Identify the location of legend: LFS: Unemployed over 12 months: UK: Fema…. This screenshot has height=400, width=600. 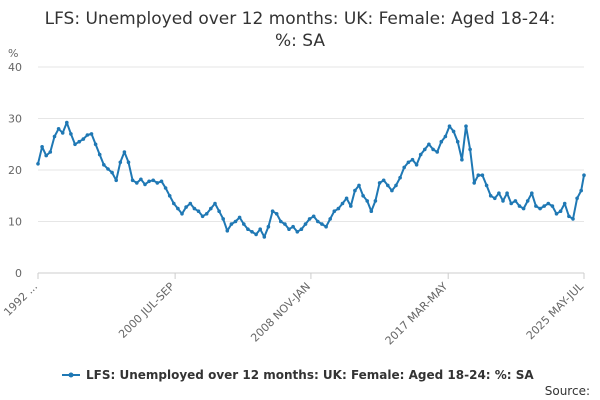
(298, 375).